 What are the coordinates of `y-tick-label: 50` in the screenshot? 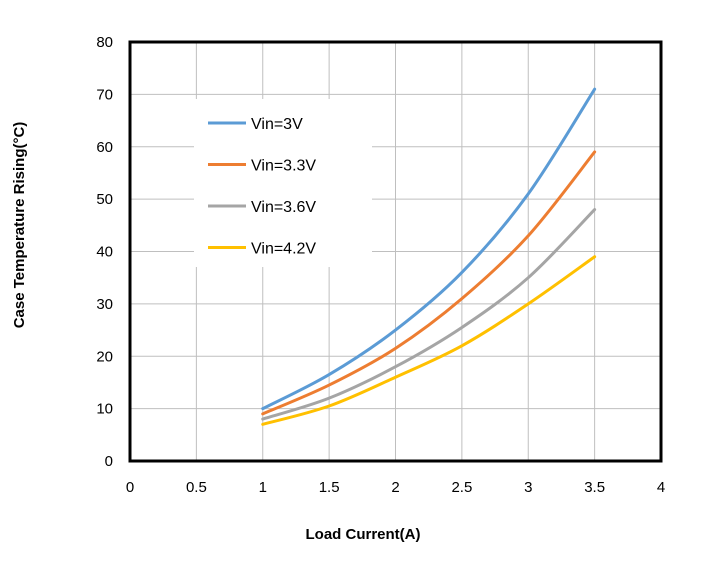 It's located at (104, 199).